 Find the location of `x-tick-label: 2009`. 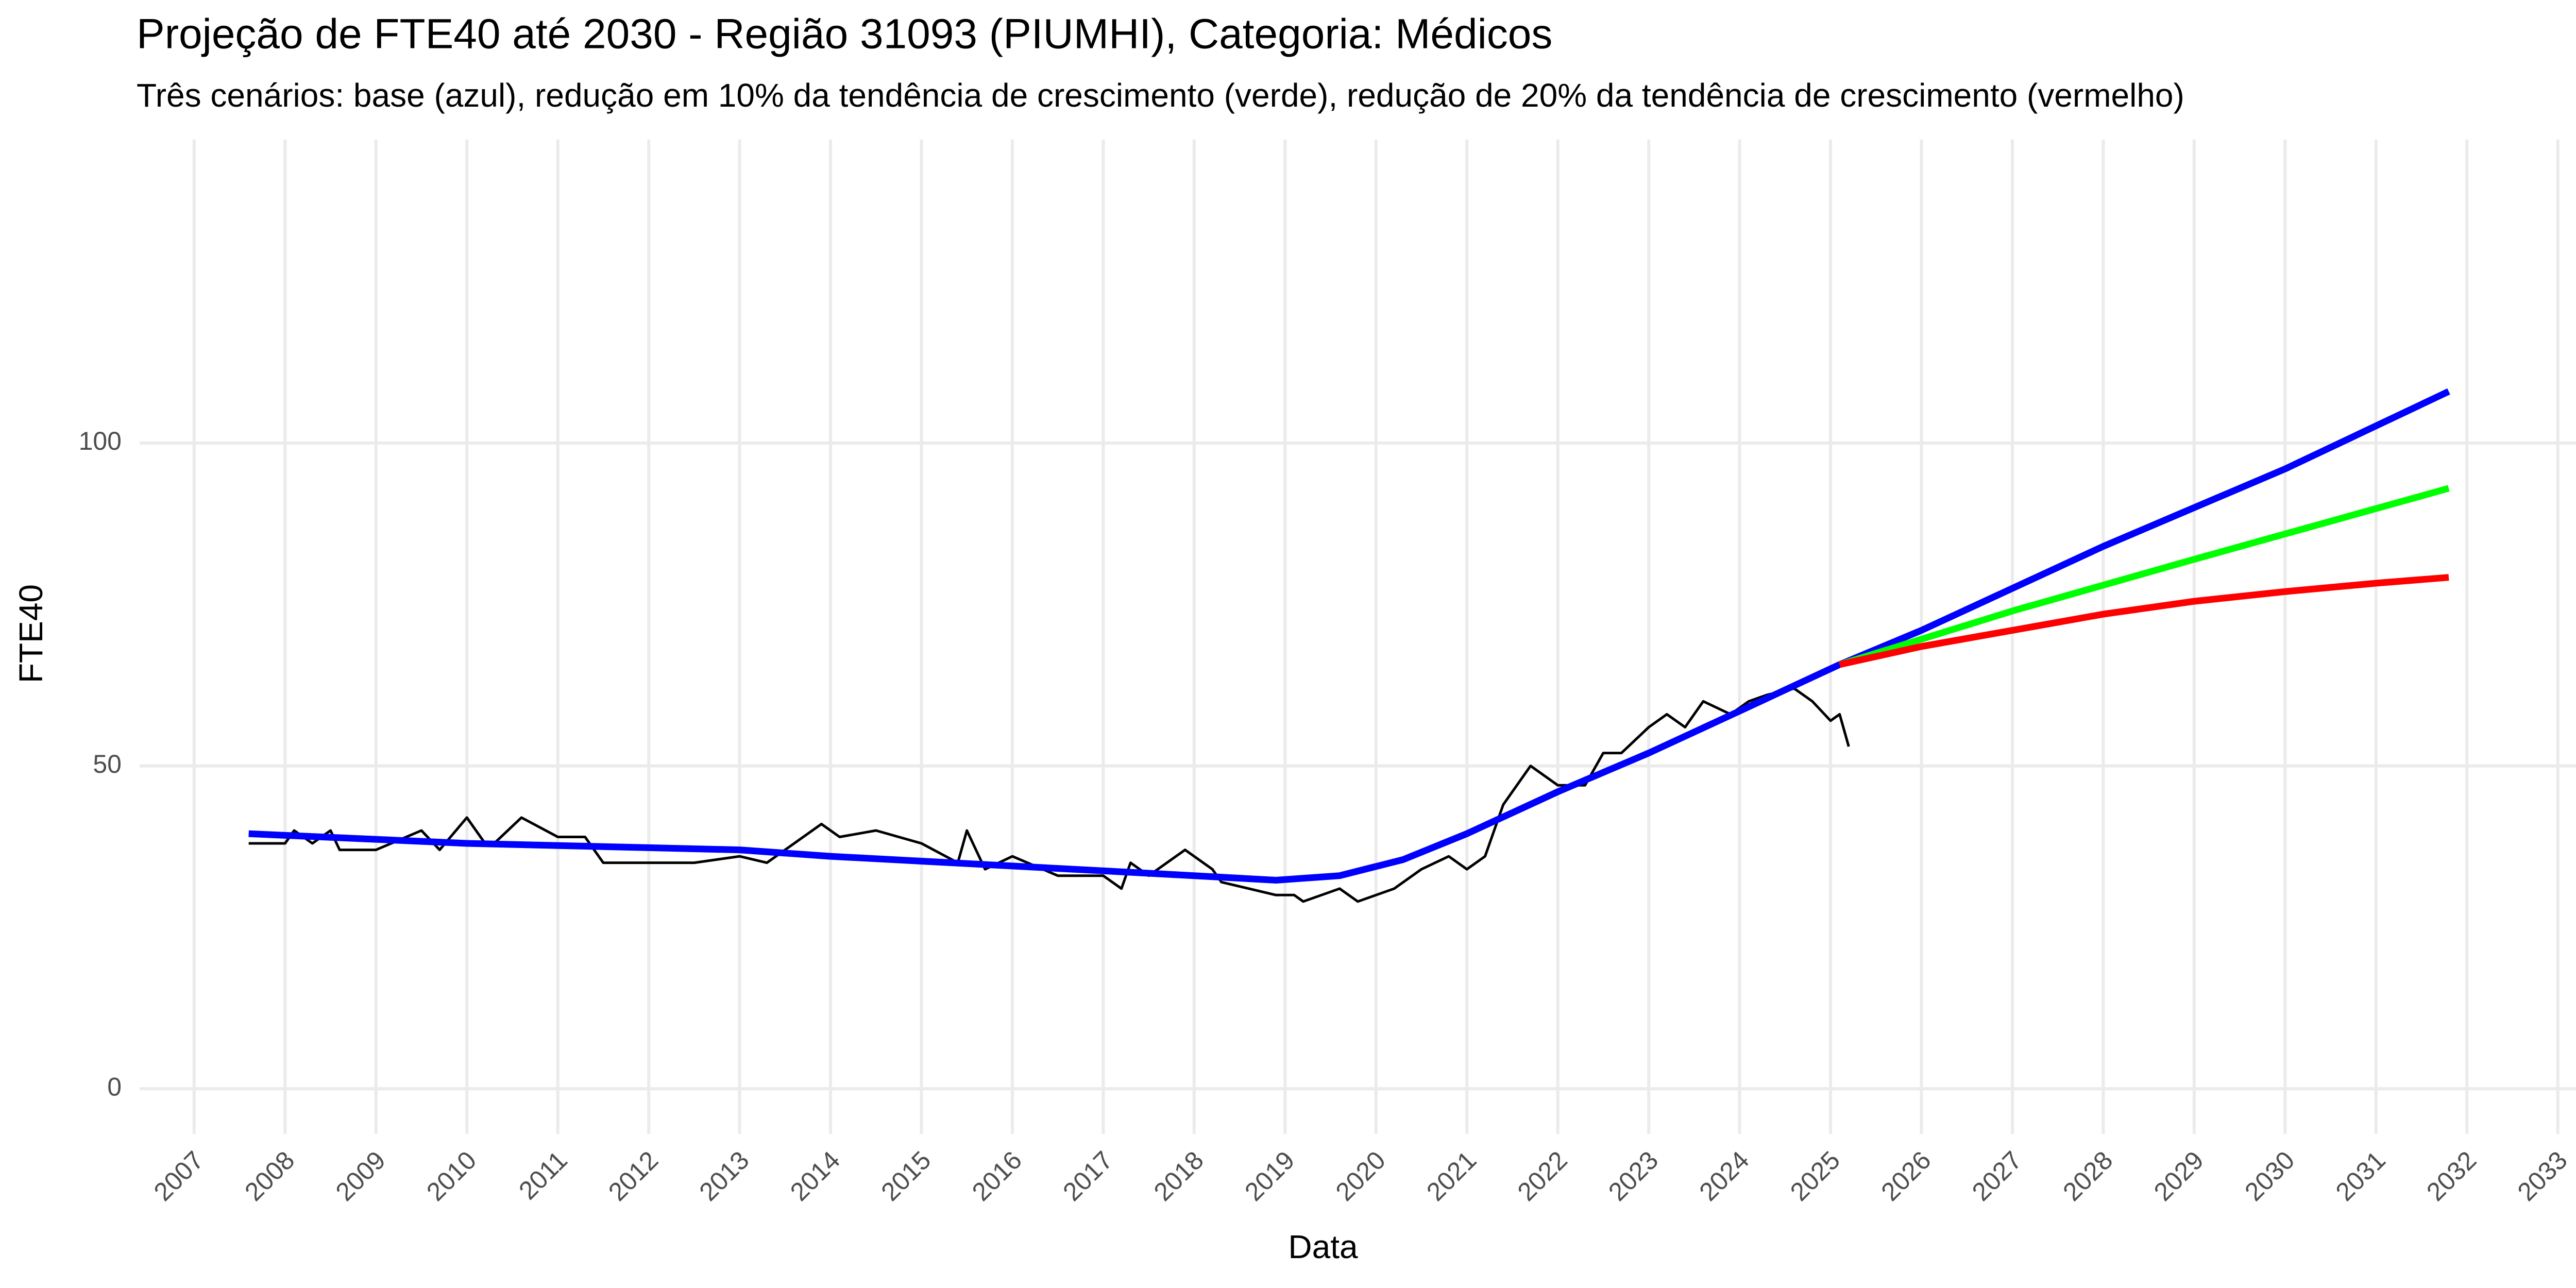

x-tick-label: 2009 is located at coordinates (360, 1176).